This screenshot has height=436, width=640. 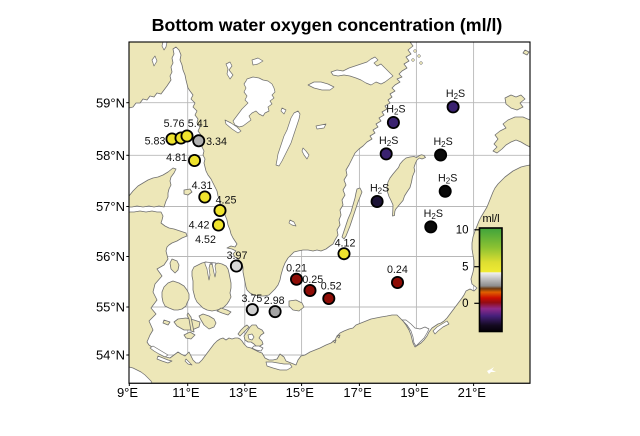 I want to click on svg-text: 2.98, so click(x=274, y=301).